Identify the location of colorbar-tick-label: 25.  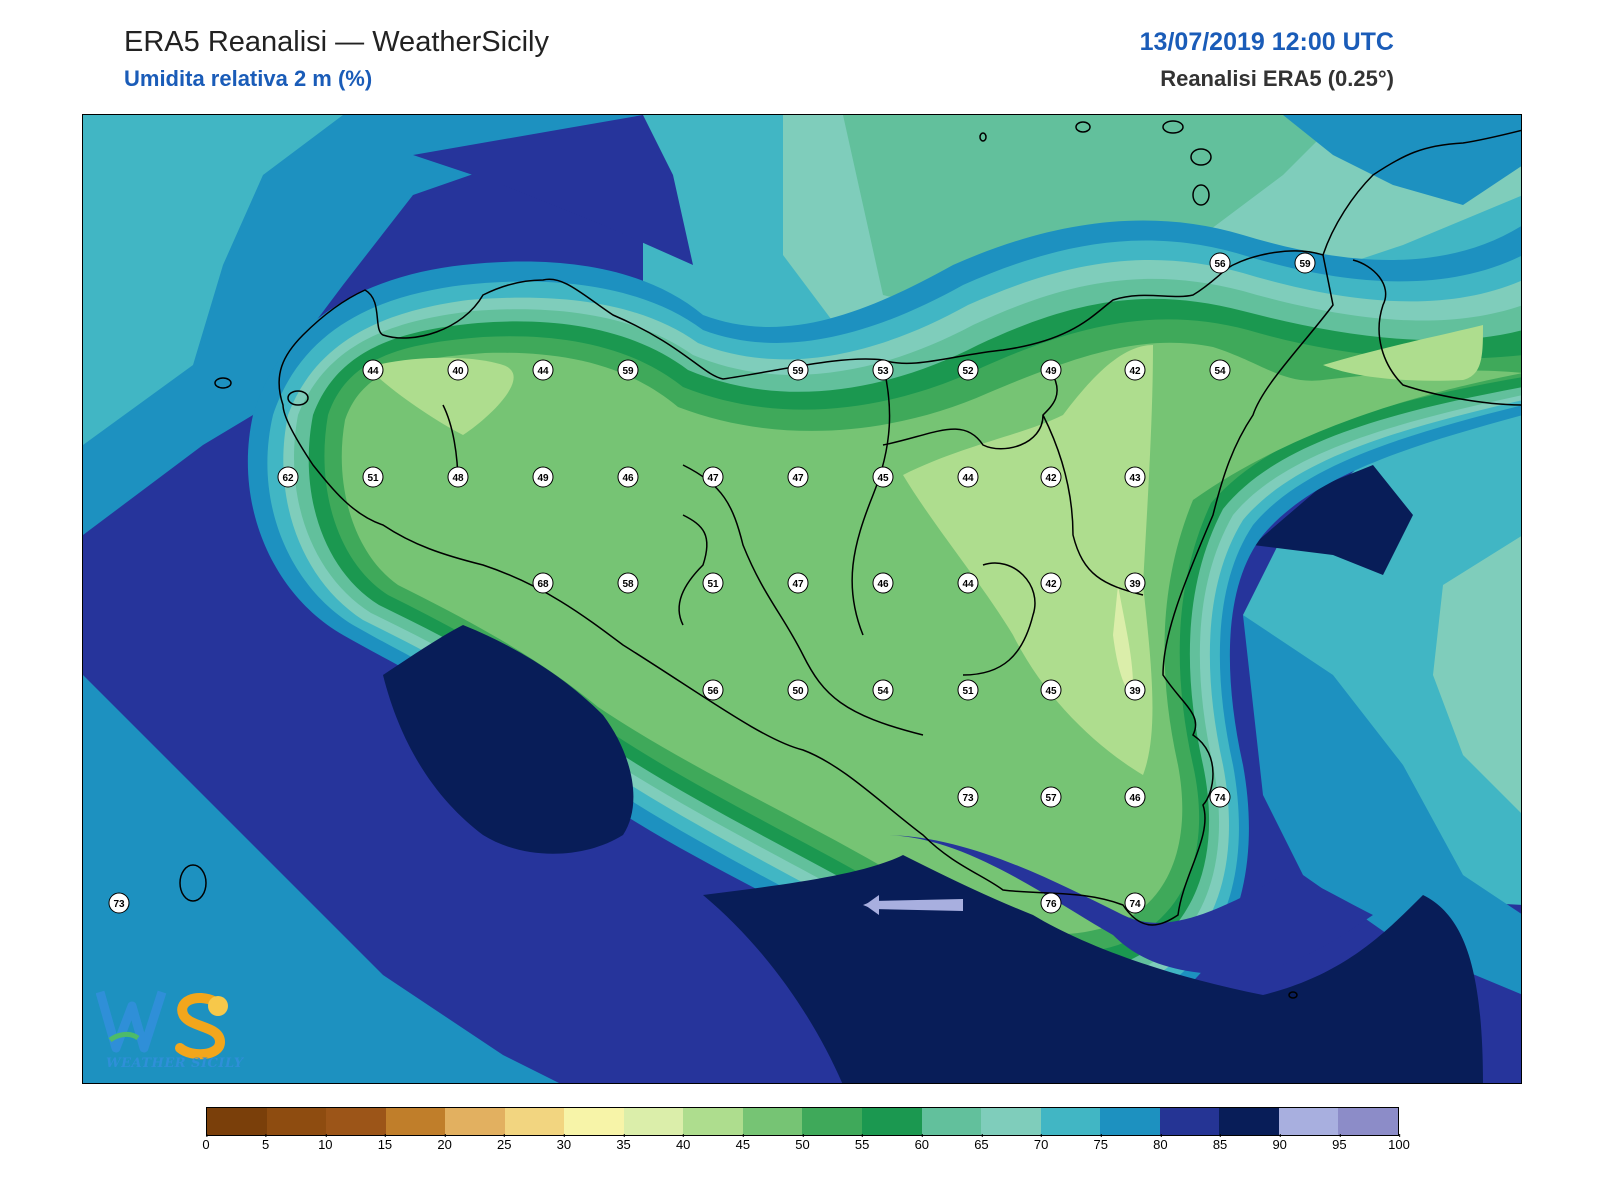
(504, 1143).